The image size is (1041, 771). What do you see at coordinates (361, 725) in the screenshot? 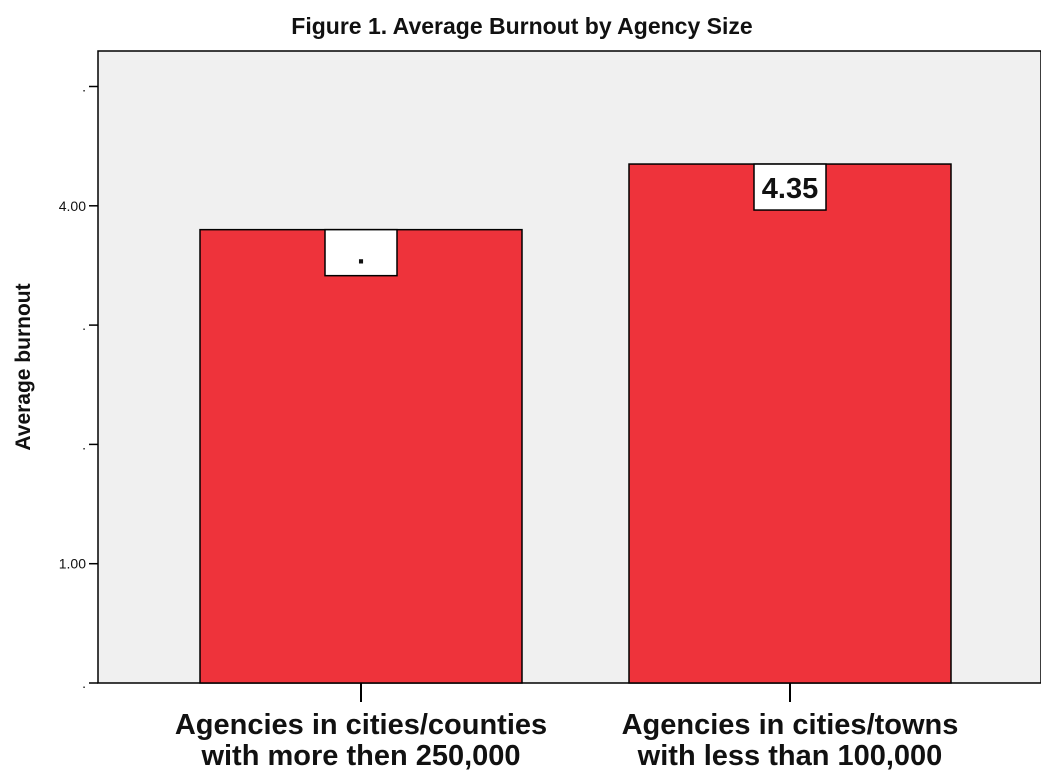
I see `x-category-label: Agencies in cities/counties` at bounding box center [361, 725].